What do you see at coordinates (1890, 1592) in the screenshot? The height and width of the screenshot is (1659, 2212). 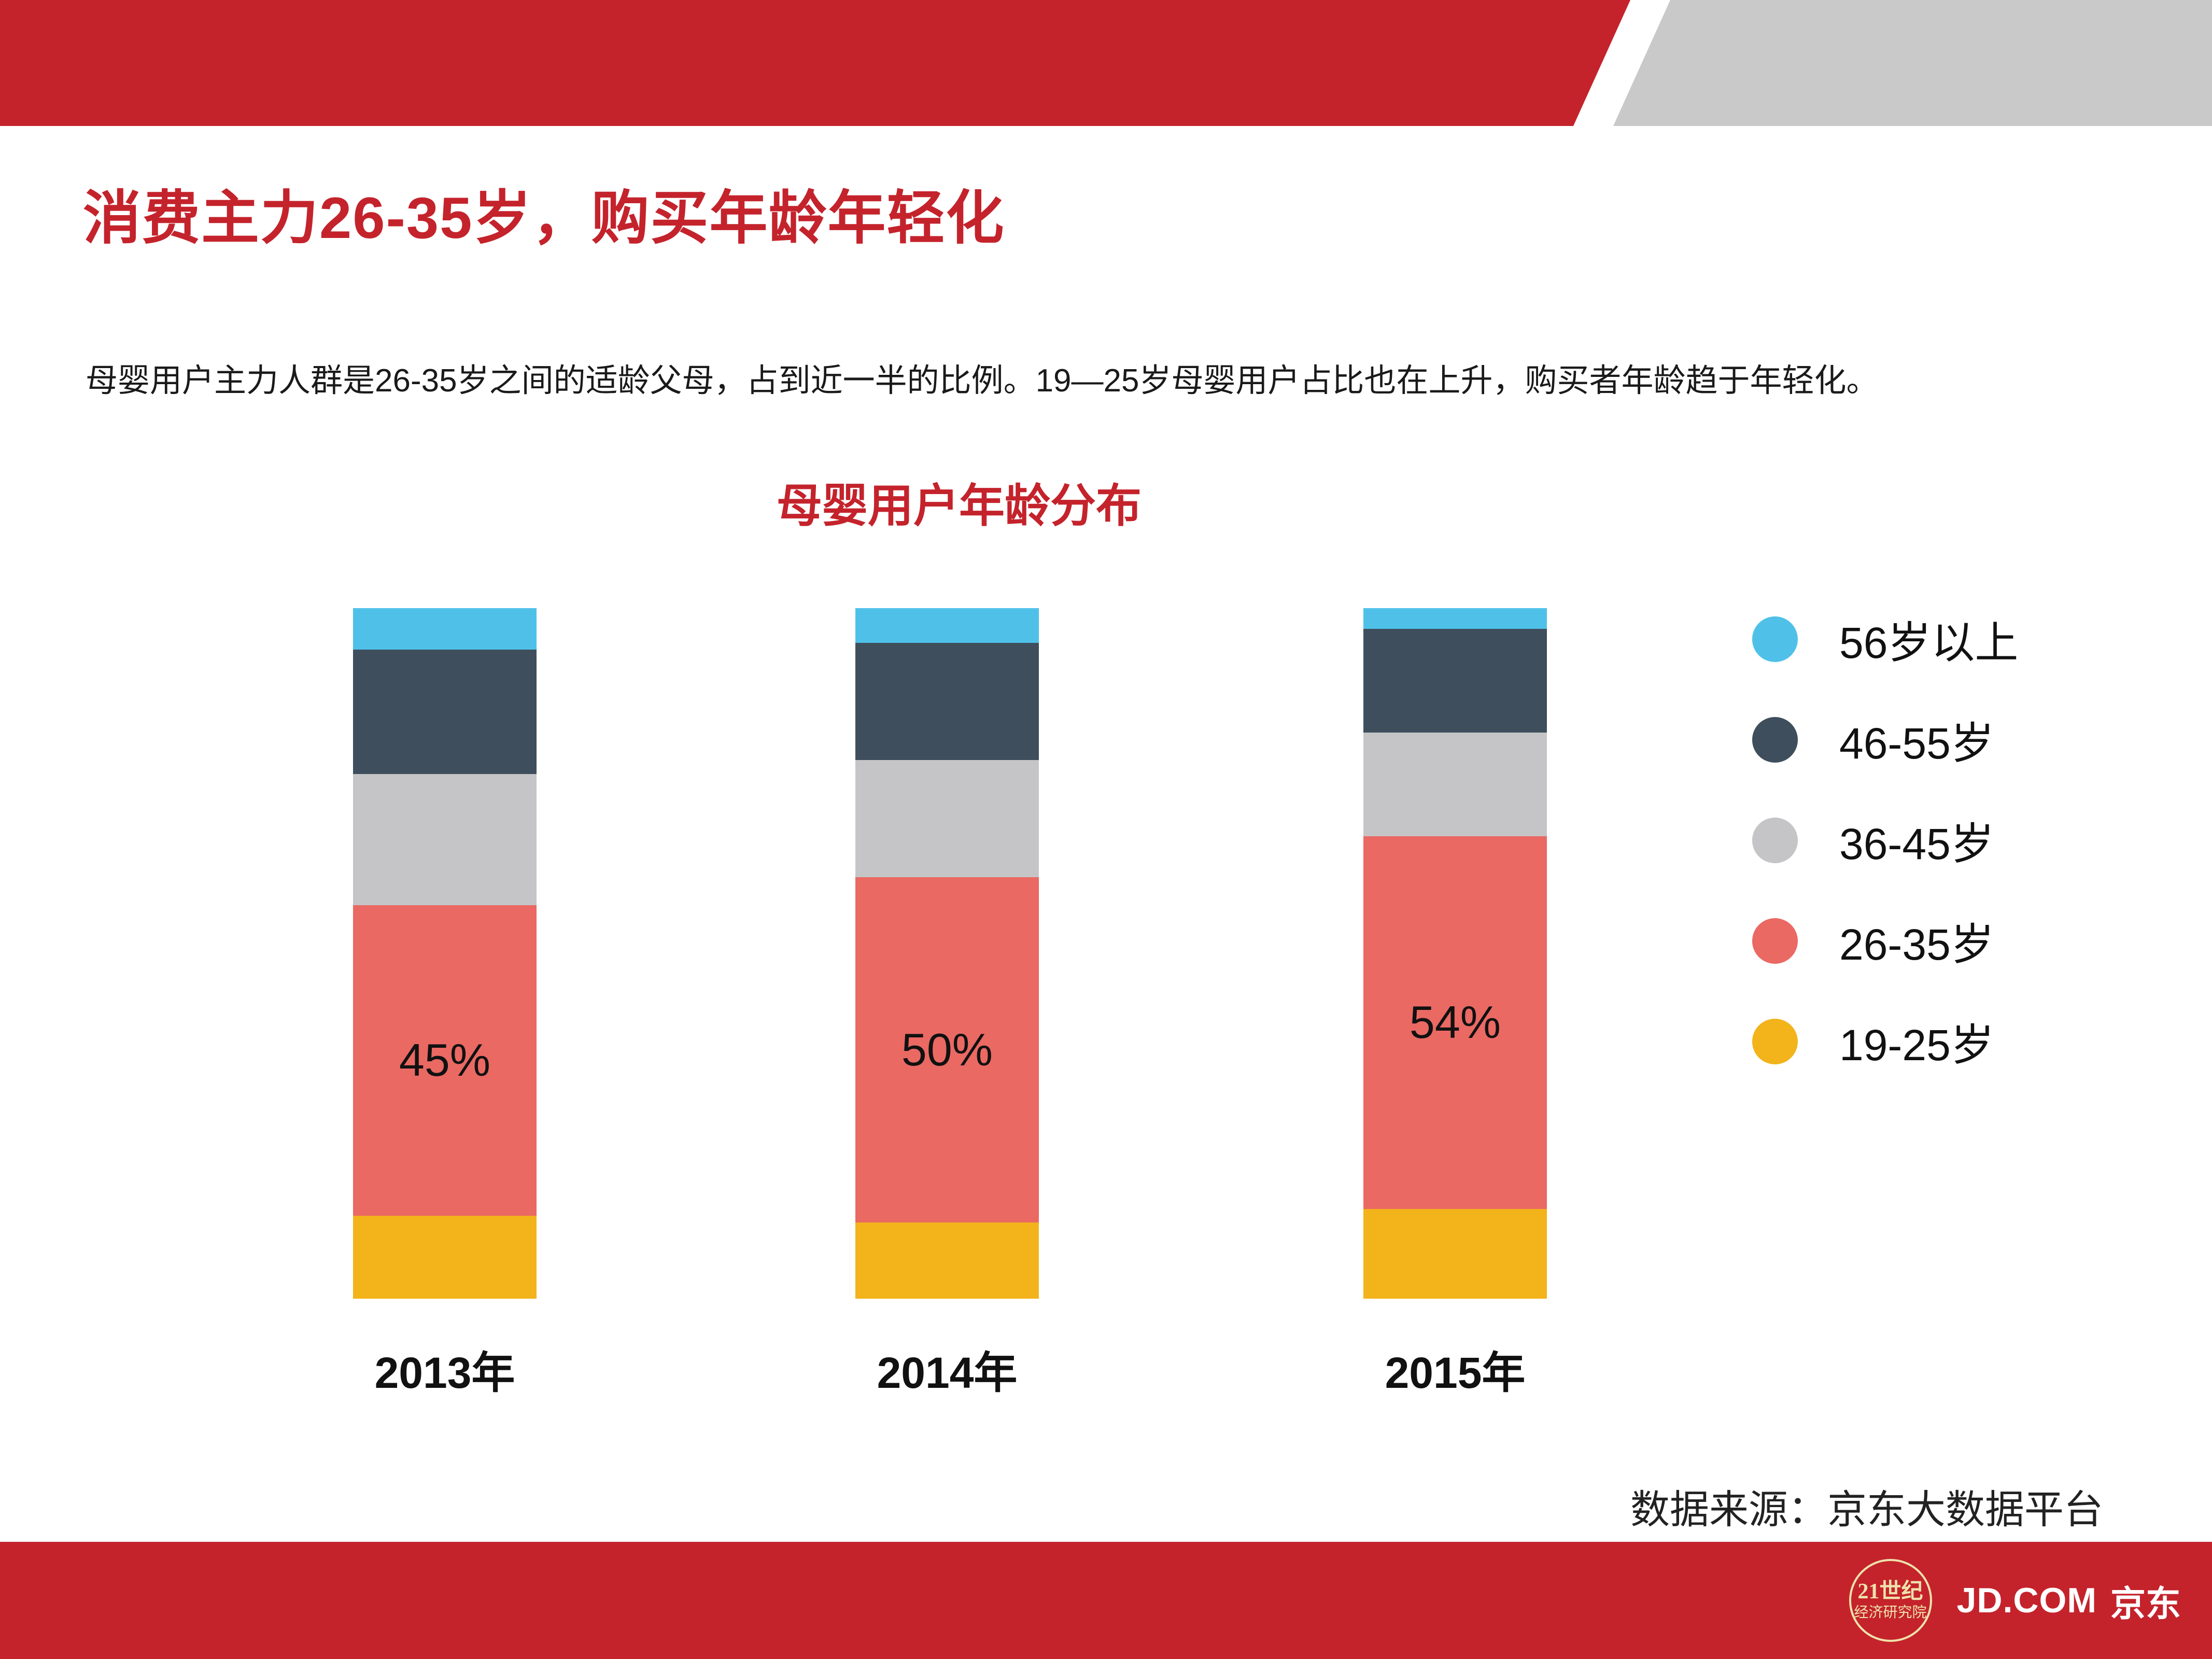 I see `seal-text-top: 21世纪` at bounding box center [1890, 1592].